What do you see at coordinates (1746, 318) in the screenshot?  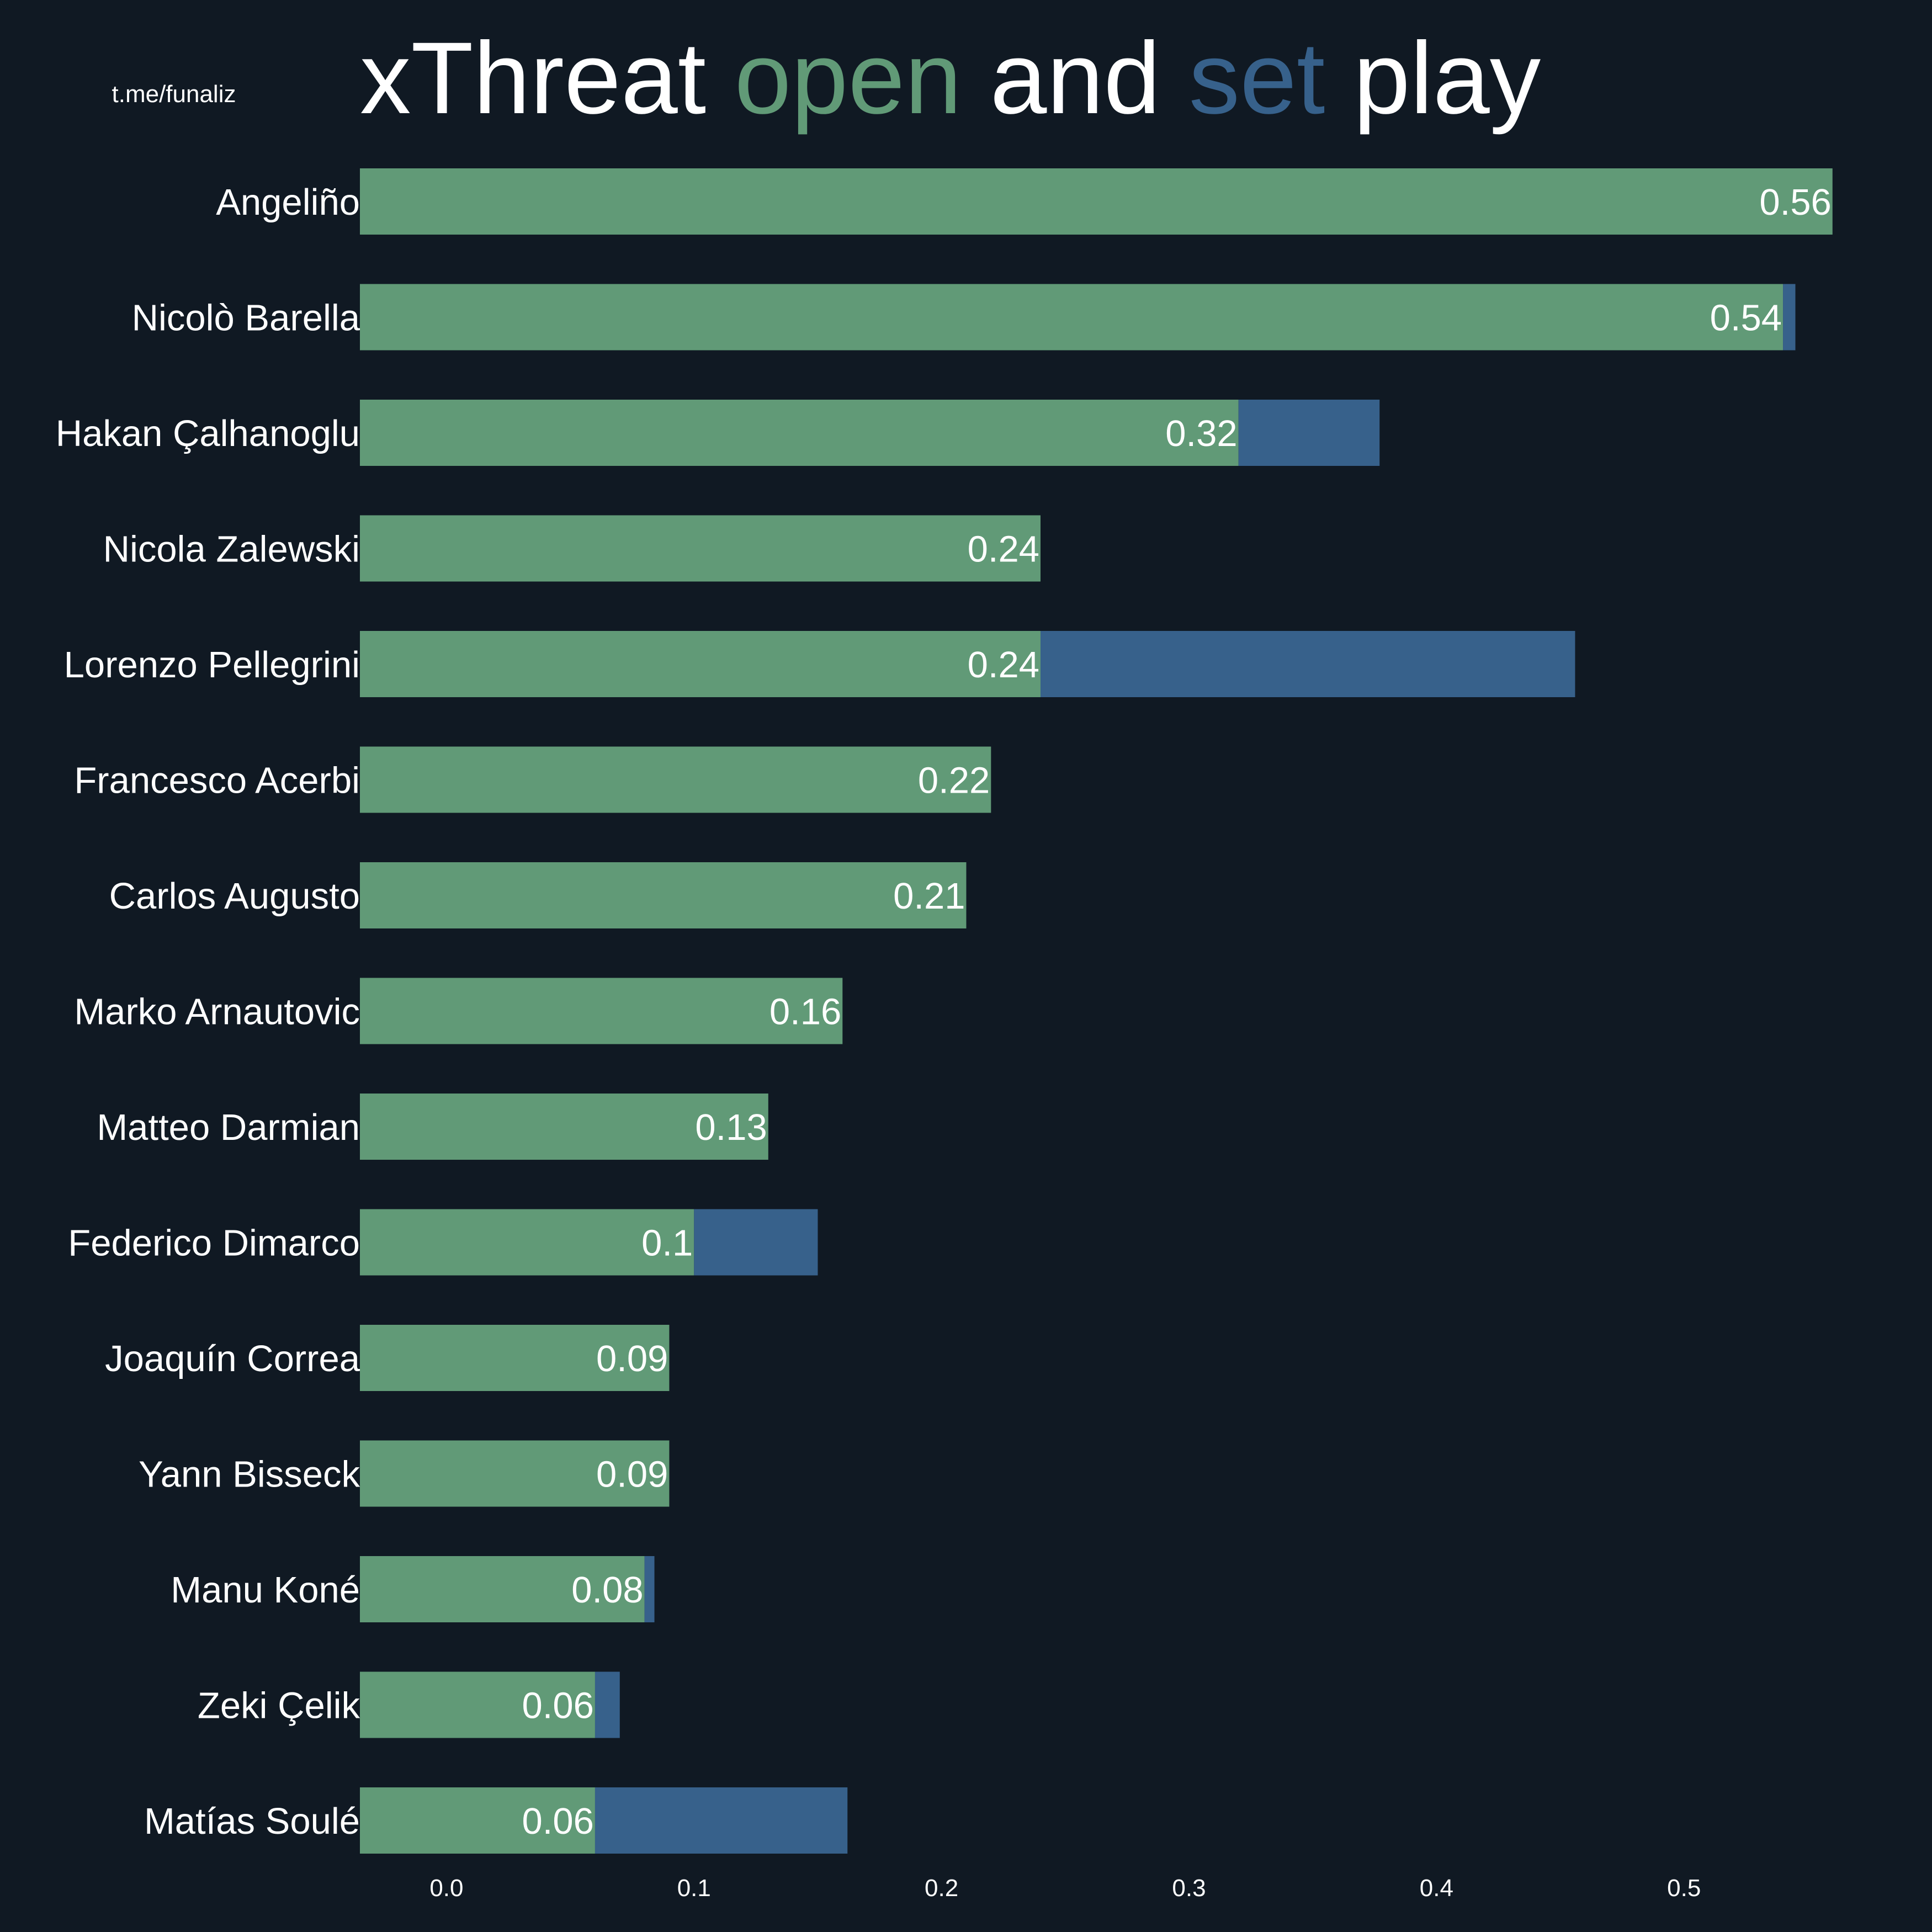 I see `value-label: 0.54` at bounding box center [1746, 318].